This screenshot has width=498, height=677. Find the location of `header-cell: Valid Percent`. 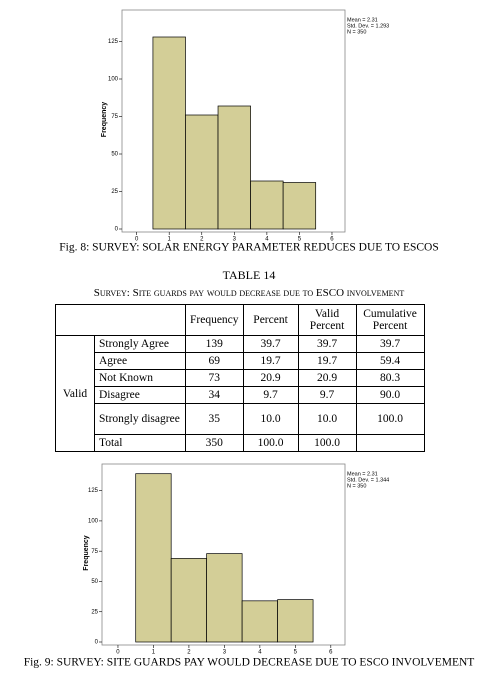

header-cell: Valid Percent is located at coordinates (327, 320).